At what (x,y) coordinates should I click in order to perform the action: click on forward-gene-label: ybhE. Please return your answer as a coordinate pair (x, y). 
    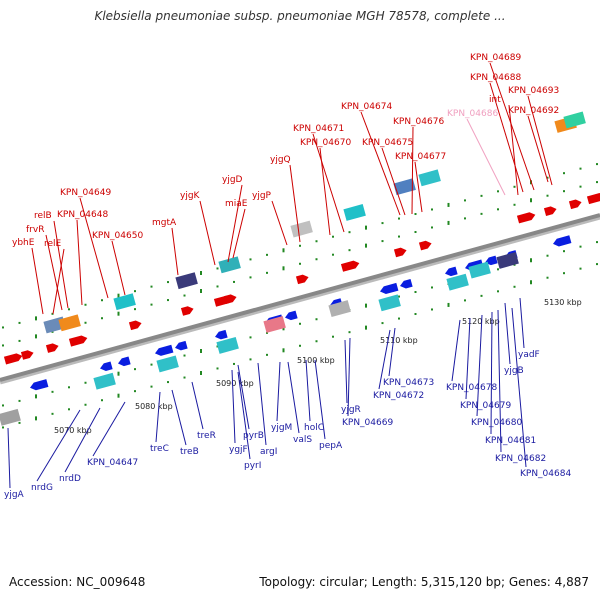
    Looking at the image, I should click on (23, 243).